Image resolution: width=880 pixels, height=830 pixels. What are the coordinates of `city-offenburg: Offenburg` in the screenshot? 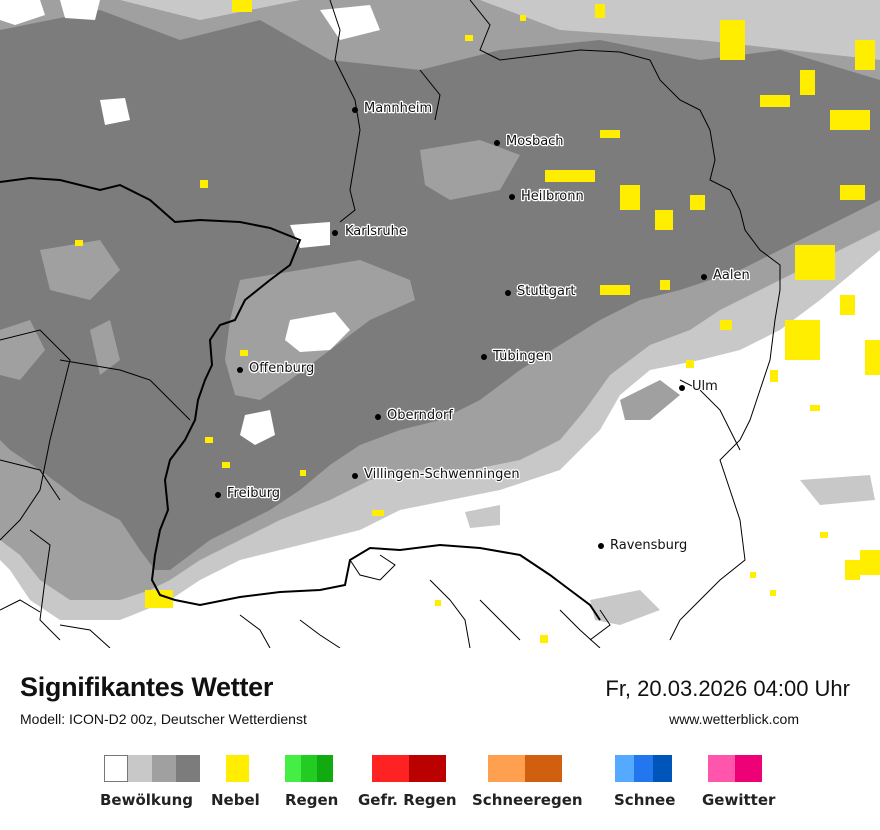 It's located at (276, 368).